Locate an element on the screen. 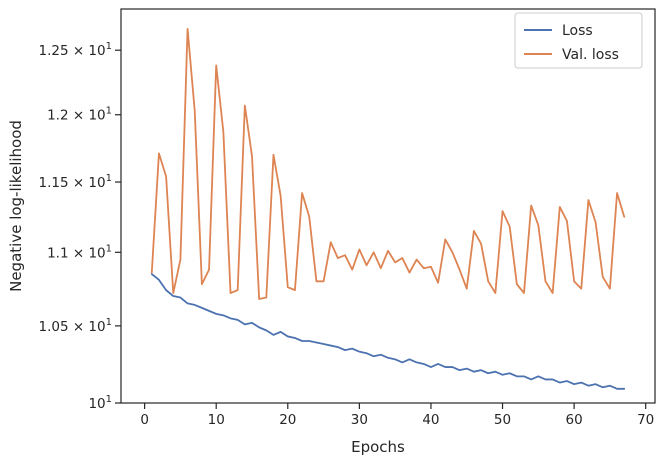 This screenshot has width=666, height=463. x-tick-label: 40 is located at coordinates (430, 420).